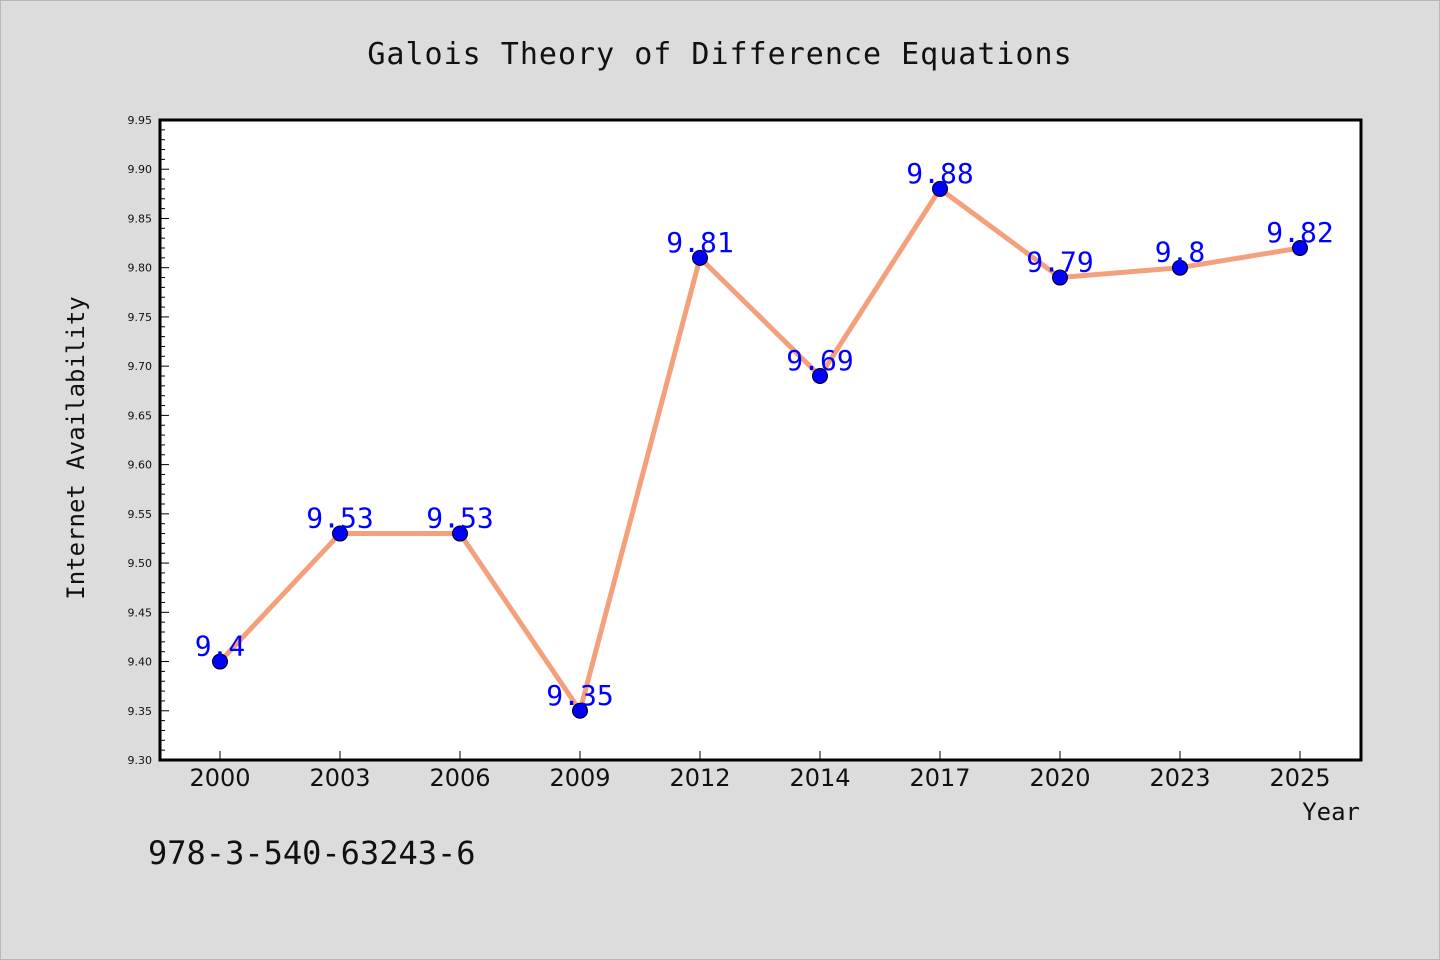 The width and height of the screenshot is (1440, 960). I want to click on y-tick-label: 9.35, so click(140, 711).